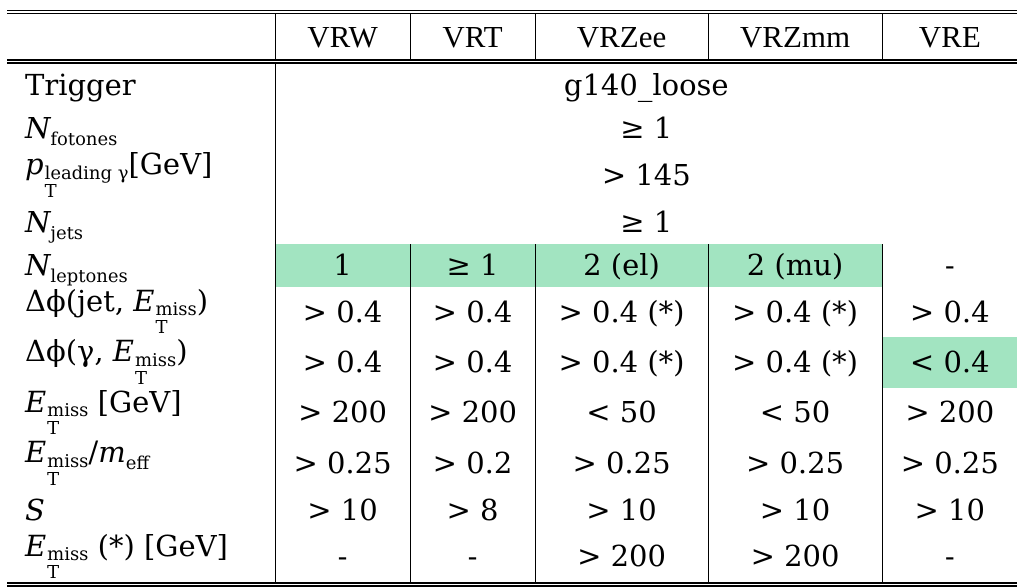 The width and height of the screenshot is (1028, 587). I want to click on label-text: Trigger, so click(80, 85).